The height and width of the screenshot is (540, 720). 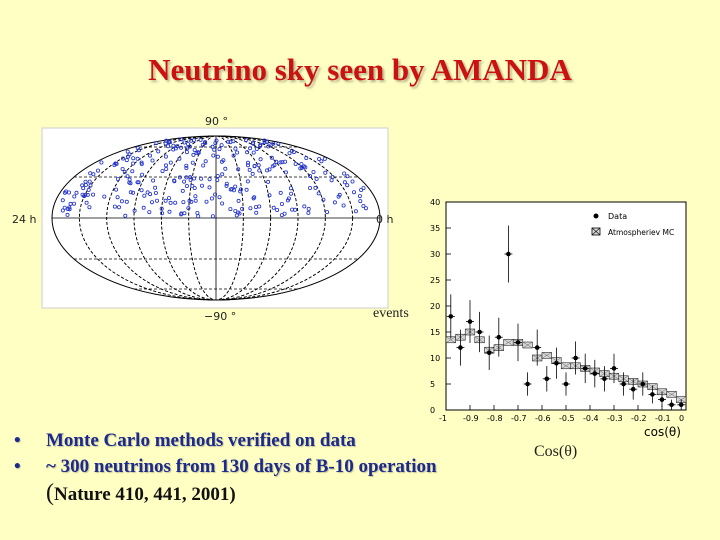 I want to click on x-tick-label: -0.6, so click(x=543, y=418).